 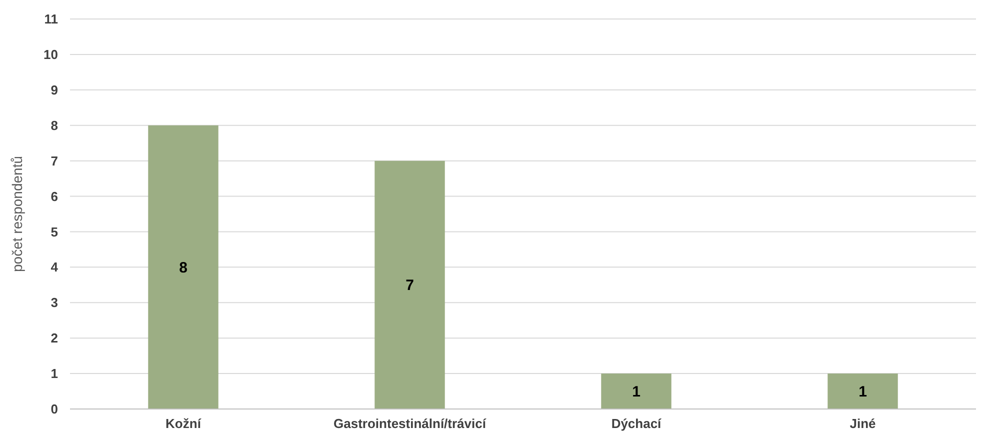 What do you see at coordinates (17, 214) in the screenshot?
I see `y-axis-title: počet respondentů` at bounding box center [17, 214].